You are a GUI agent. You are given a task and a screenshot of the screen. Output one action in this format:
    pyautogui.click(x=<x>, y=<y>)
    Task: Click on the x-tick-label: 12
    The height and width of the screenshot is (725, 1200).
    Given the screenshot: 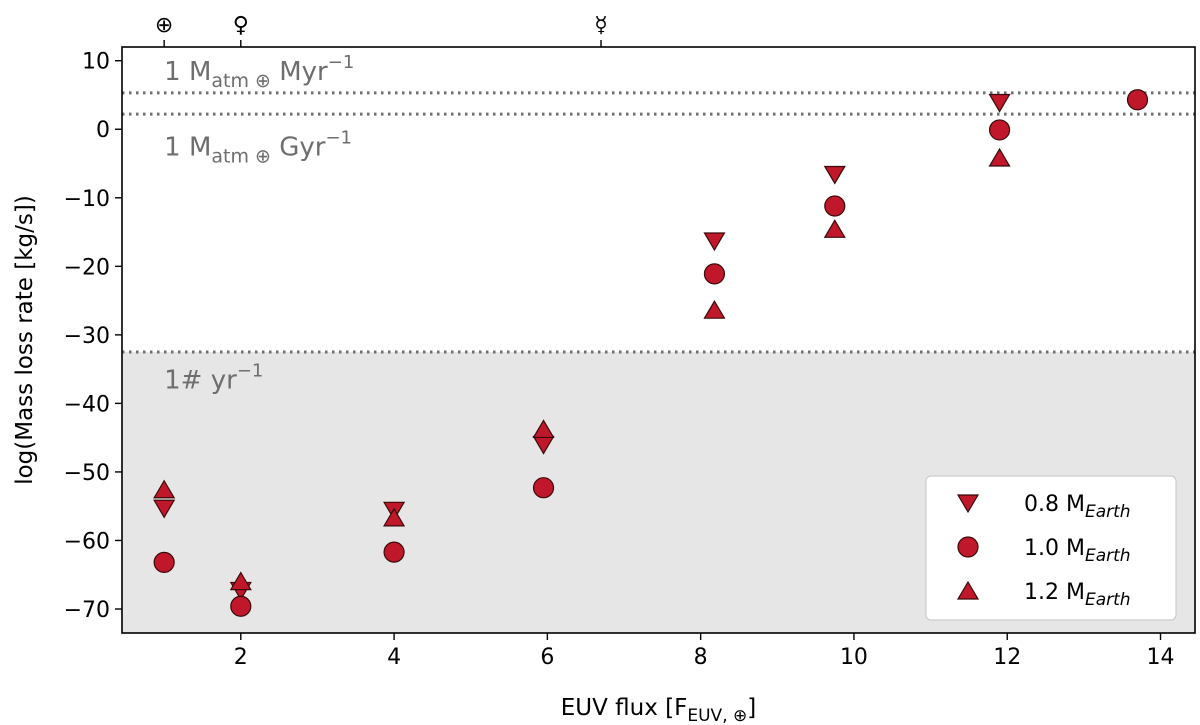 What is the action you would take?
    pyautogui.click(x=1007, y=657)
    